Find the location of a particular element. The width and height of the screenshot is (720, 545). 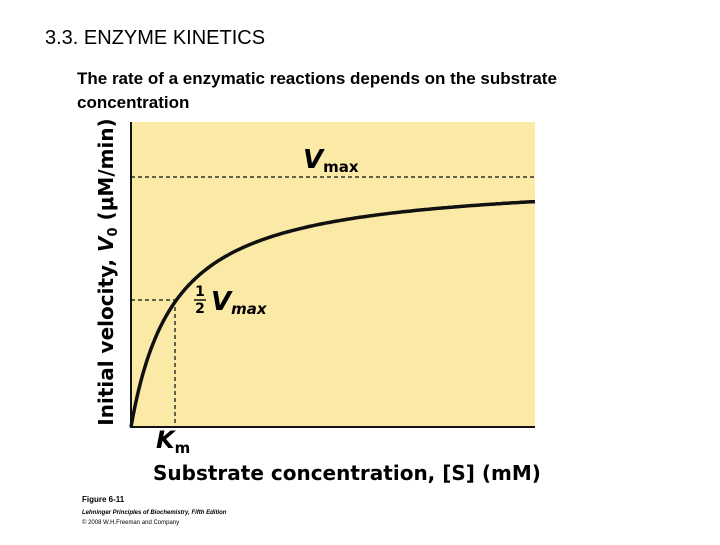

vmax-text: Vmax is located at coordinates (239, 302).